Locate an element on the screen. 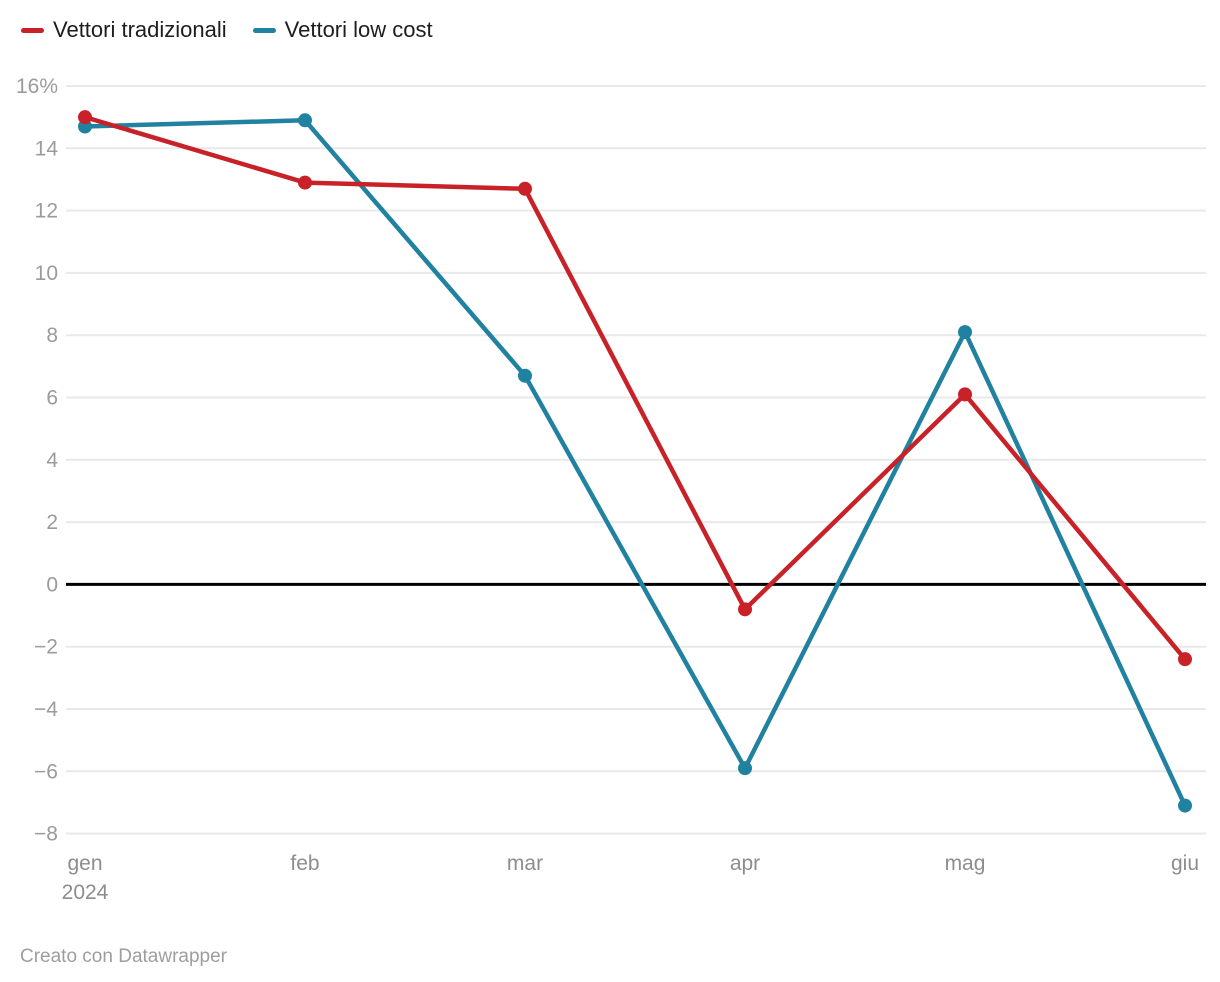 Image resolution: width=1220 pixels, height=982 pixels. y-tick-label: 10 is located at coordinates (46, 273).